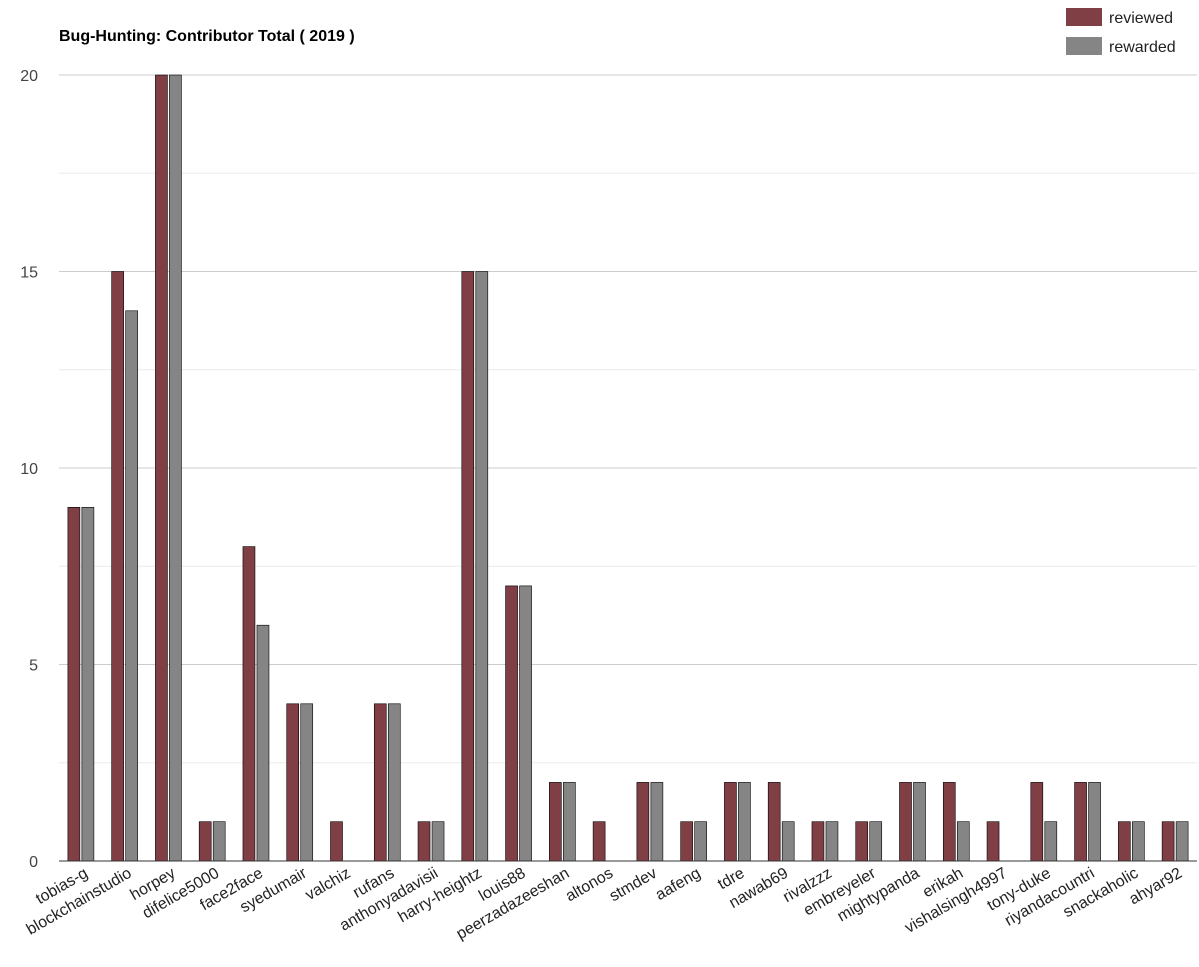  I want to click on y-tick-label: 5, so click(33, 666).